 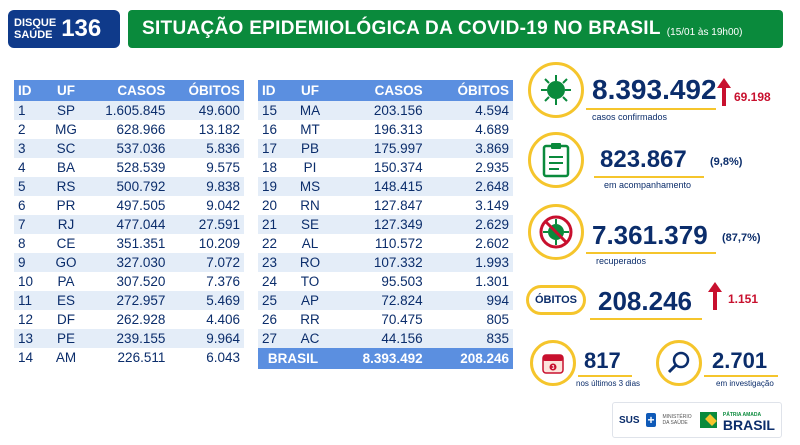 What do you see at coordinates (377, 338) in the screenshot?
I see `cell-casos: 44.156` at bounding box center [377, 338].